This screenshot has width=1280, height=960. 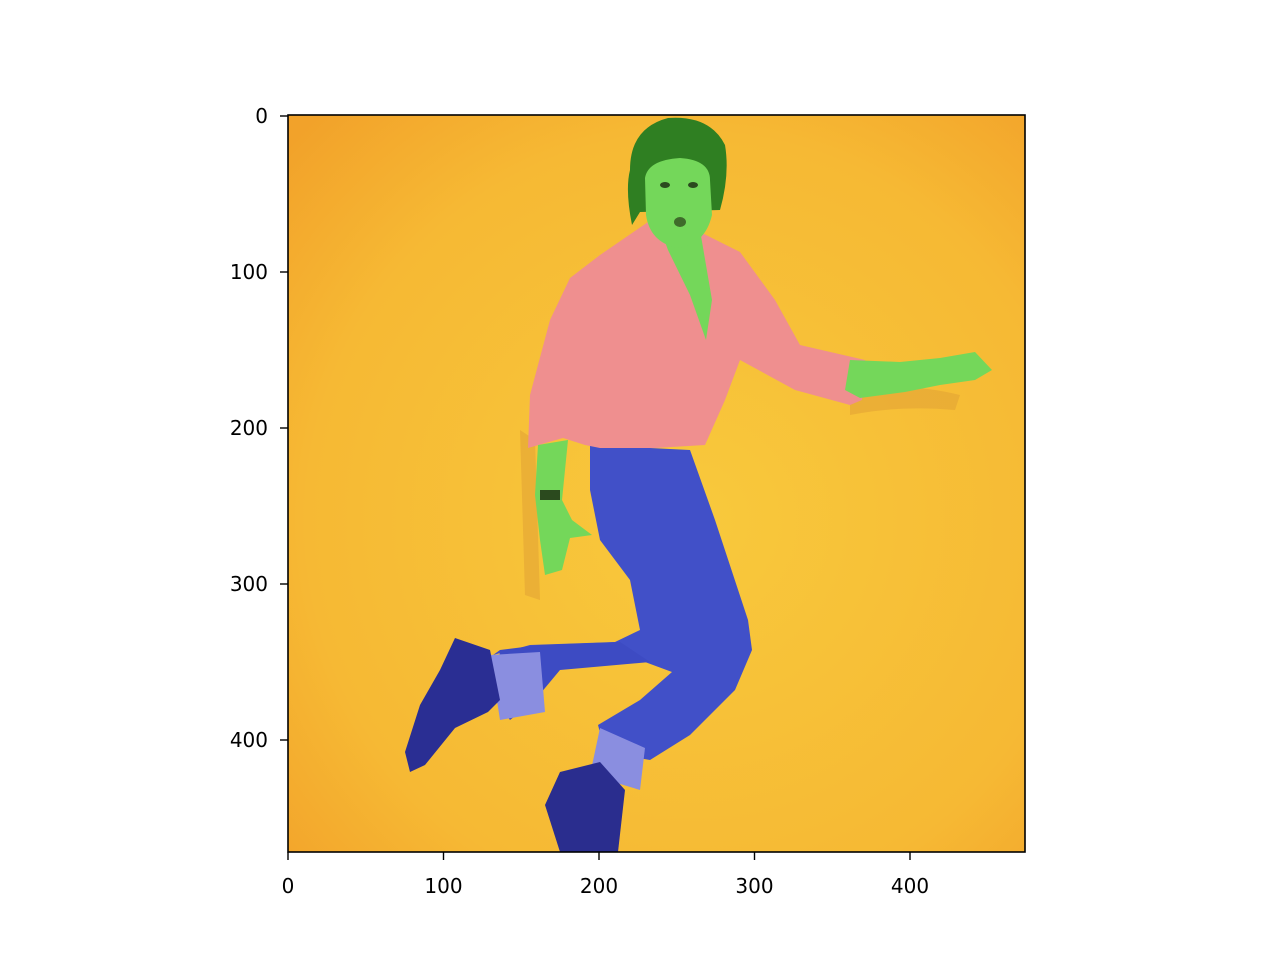 What do you see at coordinates (249, 428) in the screenshot?
I see `y-tick-label: 200` at bounding box center [249, 428].